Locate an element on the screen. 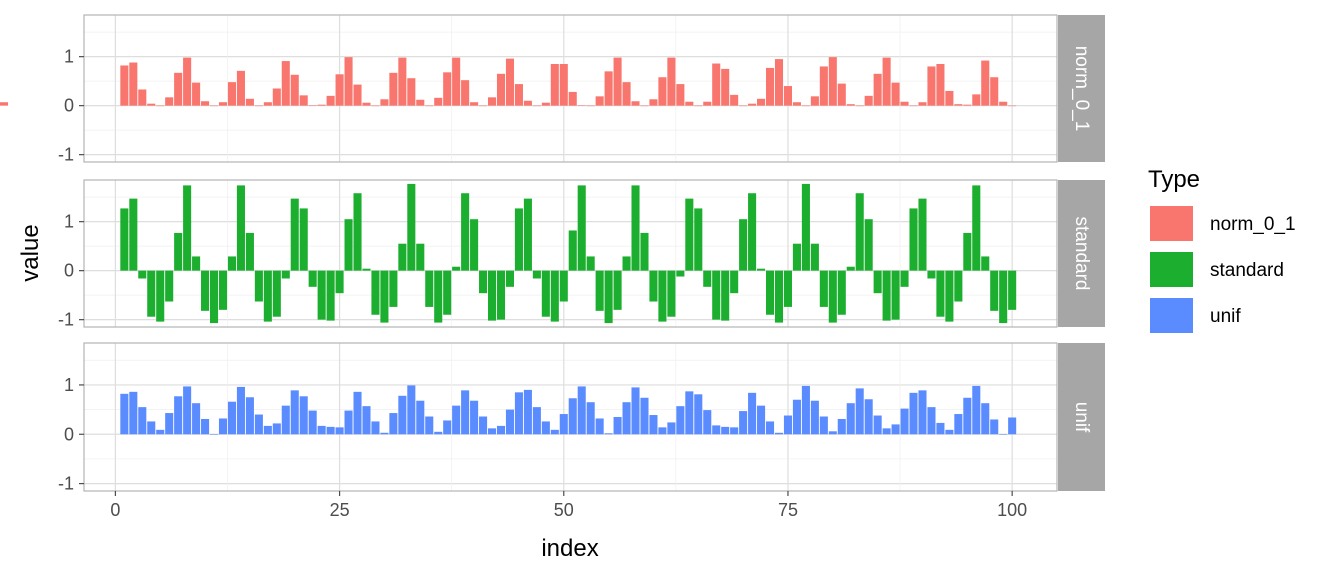 This screenshot has height=576, width=1344. facet-strip is located at coordinates (1081, 417).